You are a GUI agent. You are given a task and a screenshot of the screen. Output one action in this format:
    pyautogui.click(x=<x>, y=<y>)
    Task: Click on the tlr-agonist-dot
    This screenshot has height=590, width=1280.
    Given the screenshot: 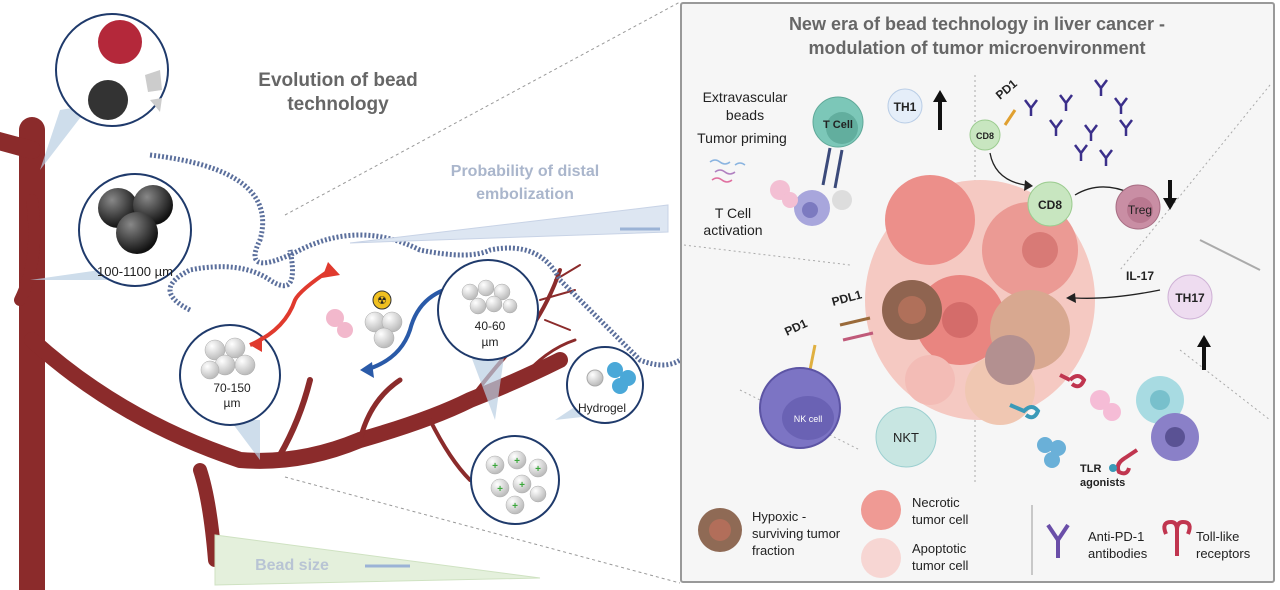 What is the action you would take?
    pyautogui.click(x=1113, y=468)
    